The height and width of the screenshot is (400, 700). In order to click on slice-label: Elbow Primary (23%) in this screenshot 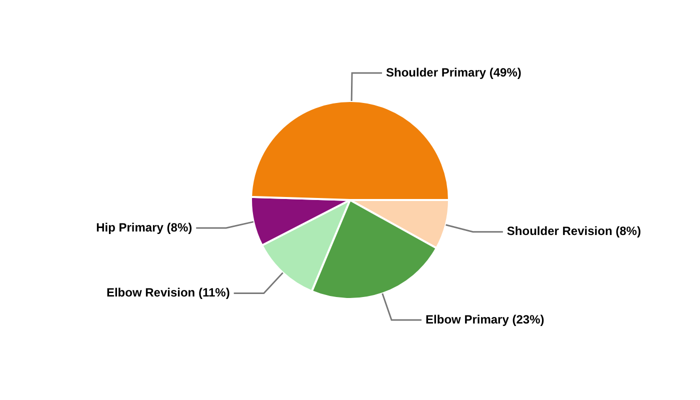, I will do `click(485, 319)`.